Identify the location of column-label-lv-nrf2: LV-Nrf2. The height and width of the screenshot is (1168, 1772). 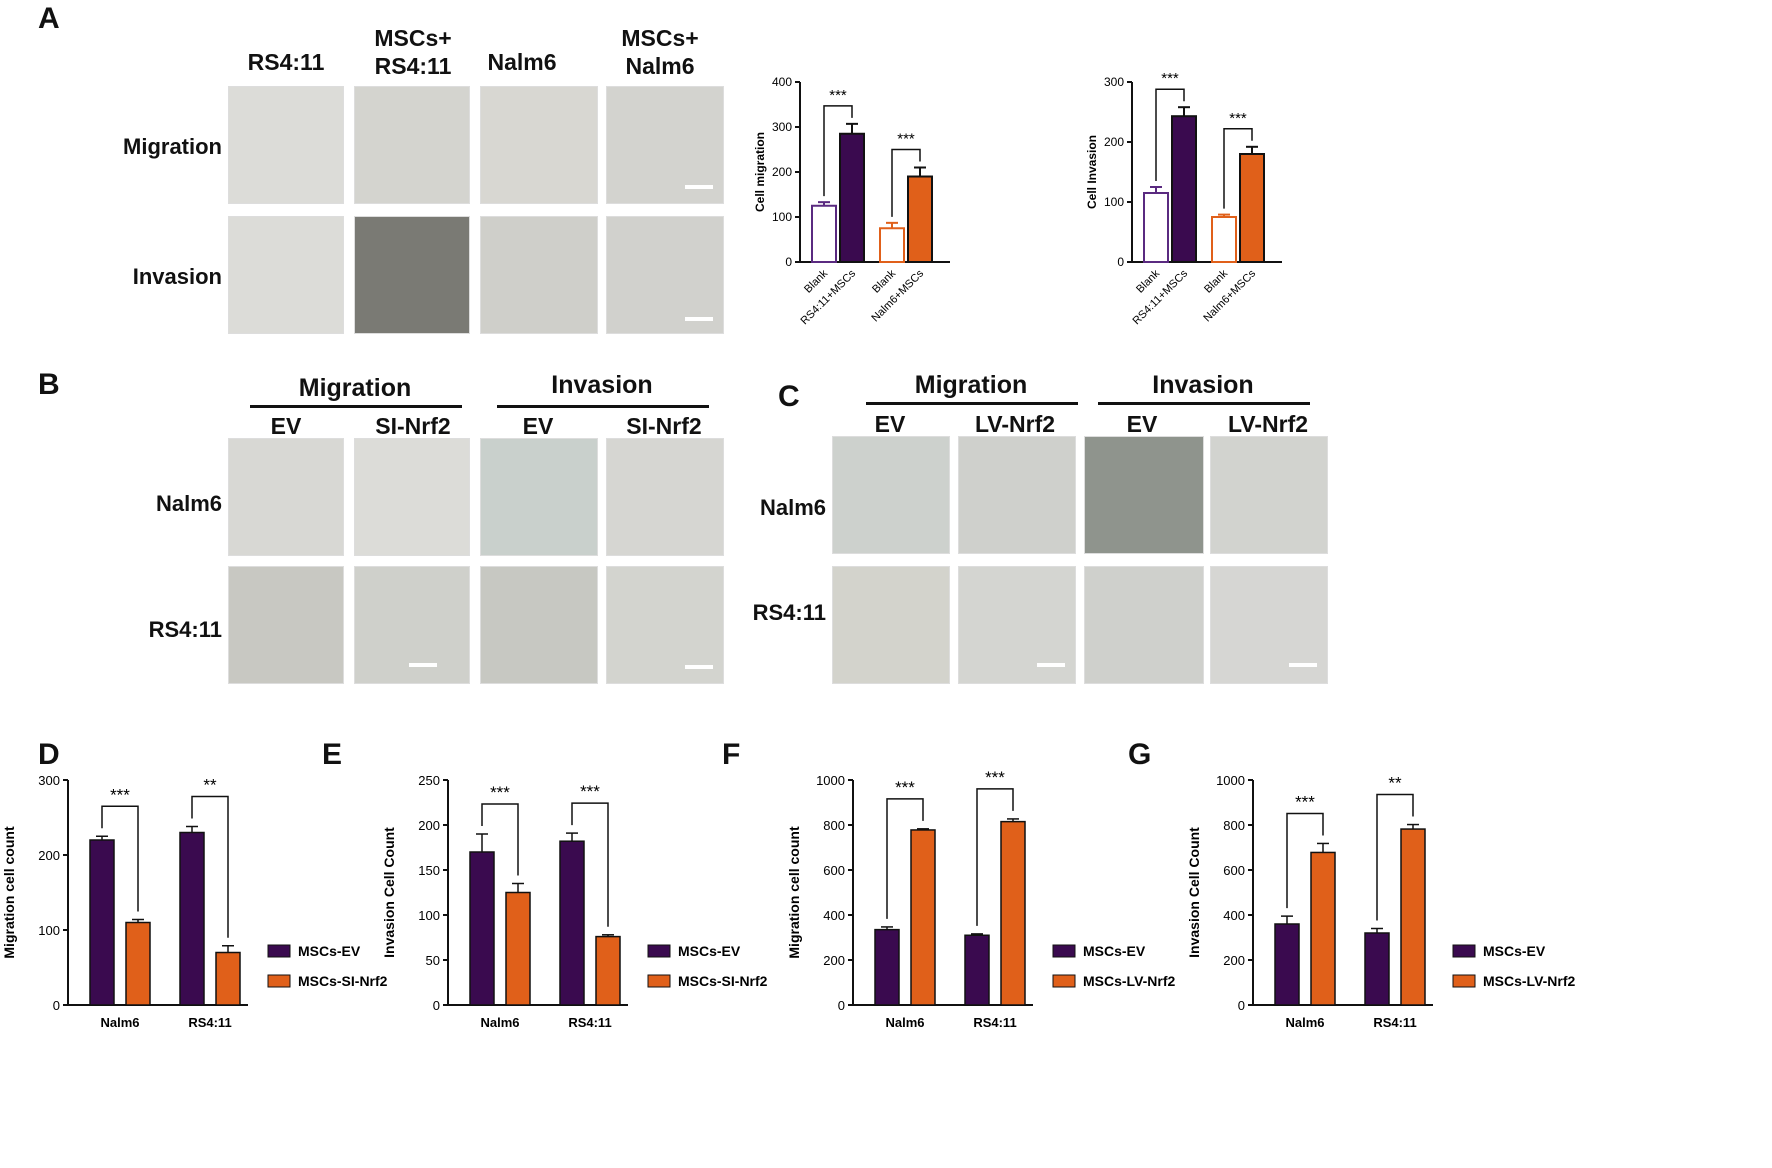
(1015, 424).